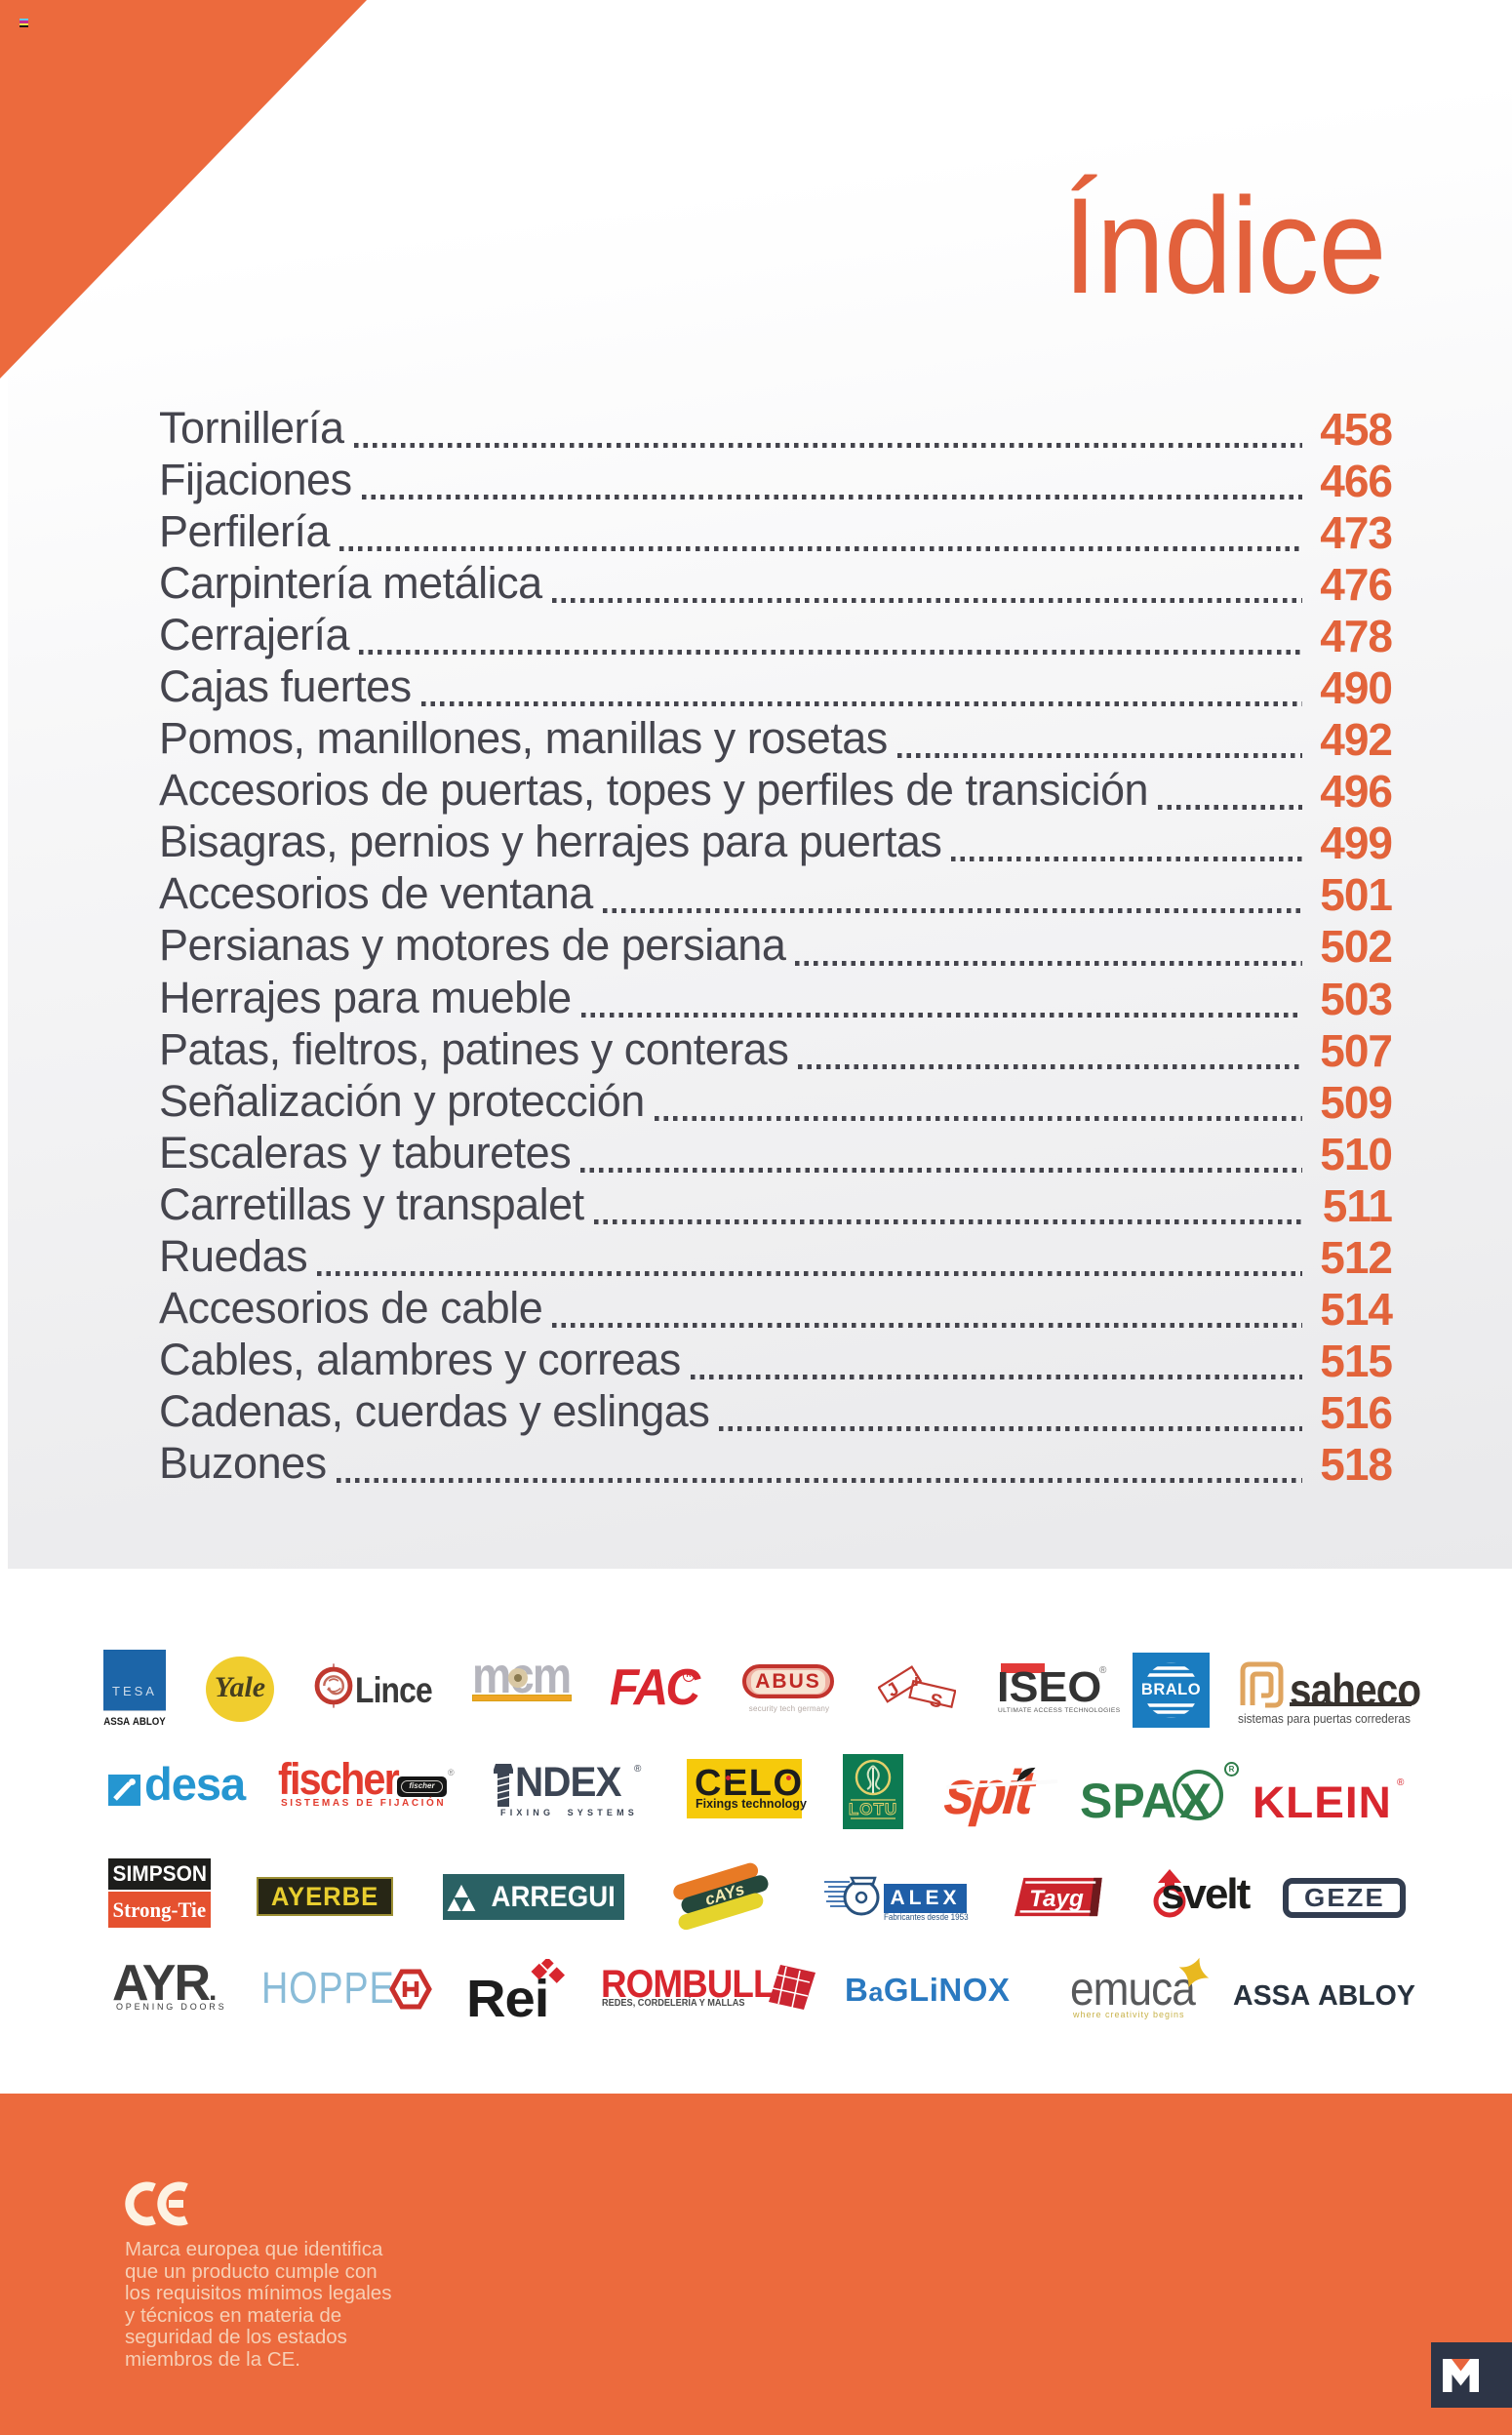 The height and width of the screenshot is (2435, 1512). What do you see at coordinates (916, 1680) in the screenshot?
I see `svg-text: i` at bounding box center [916, 1680].